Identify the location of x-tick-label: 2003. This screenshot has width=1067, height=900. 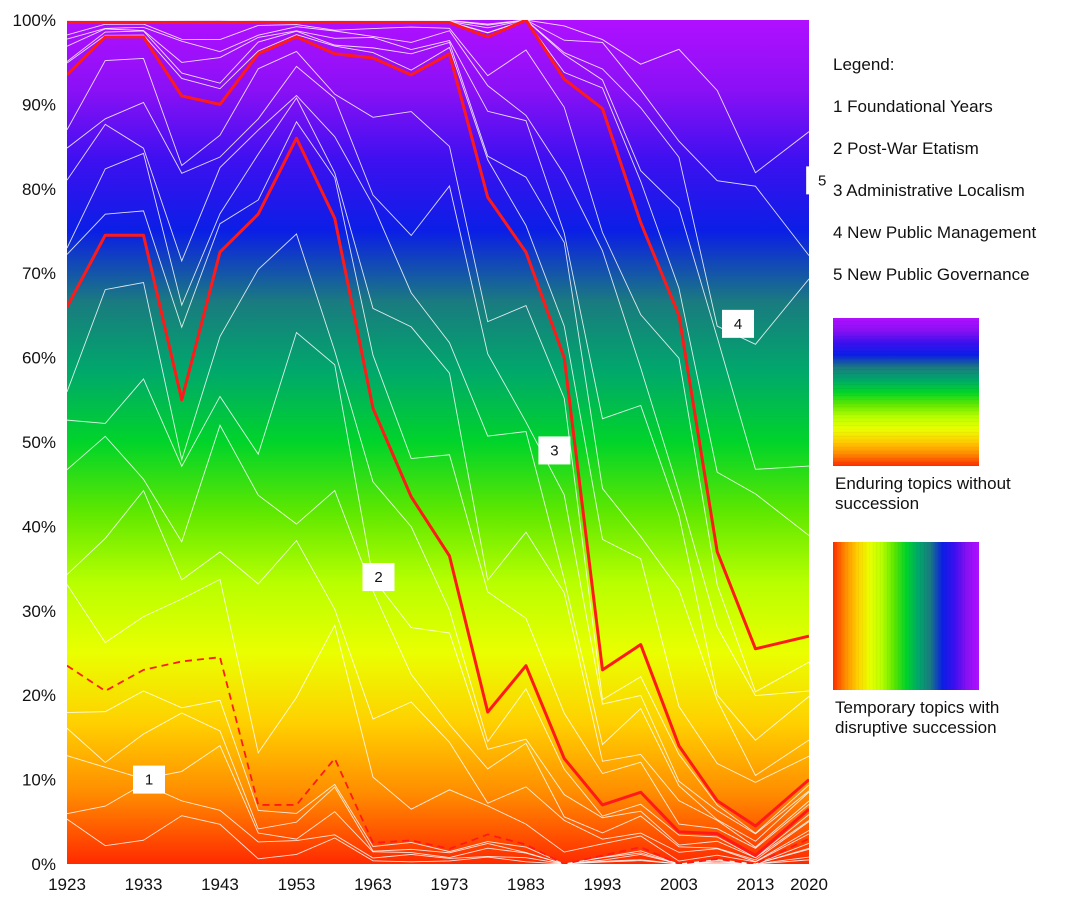
(679, 884).